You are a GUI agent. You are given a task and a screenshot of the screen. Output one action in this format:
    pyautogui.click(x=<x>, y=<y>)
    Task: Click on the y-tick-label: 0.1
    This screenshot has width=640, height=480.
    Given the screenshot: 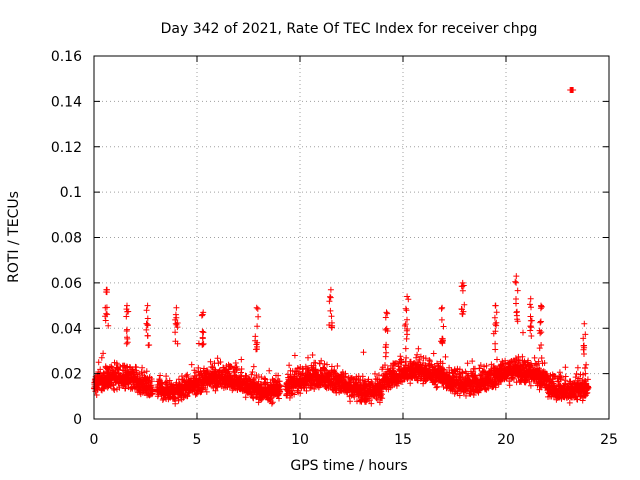 What is the action you would take?
    pyautogui.click(x=71, y=193)
    